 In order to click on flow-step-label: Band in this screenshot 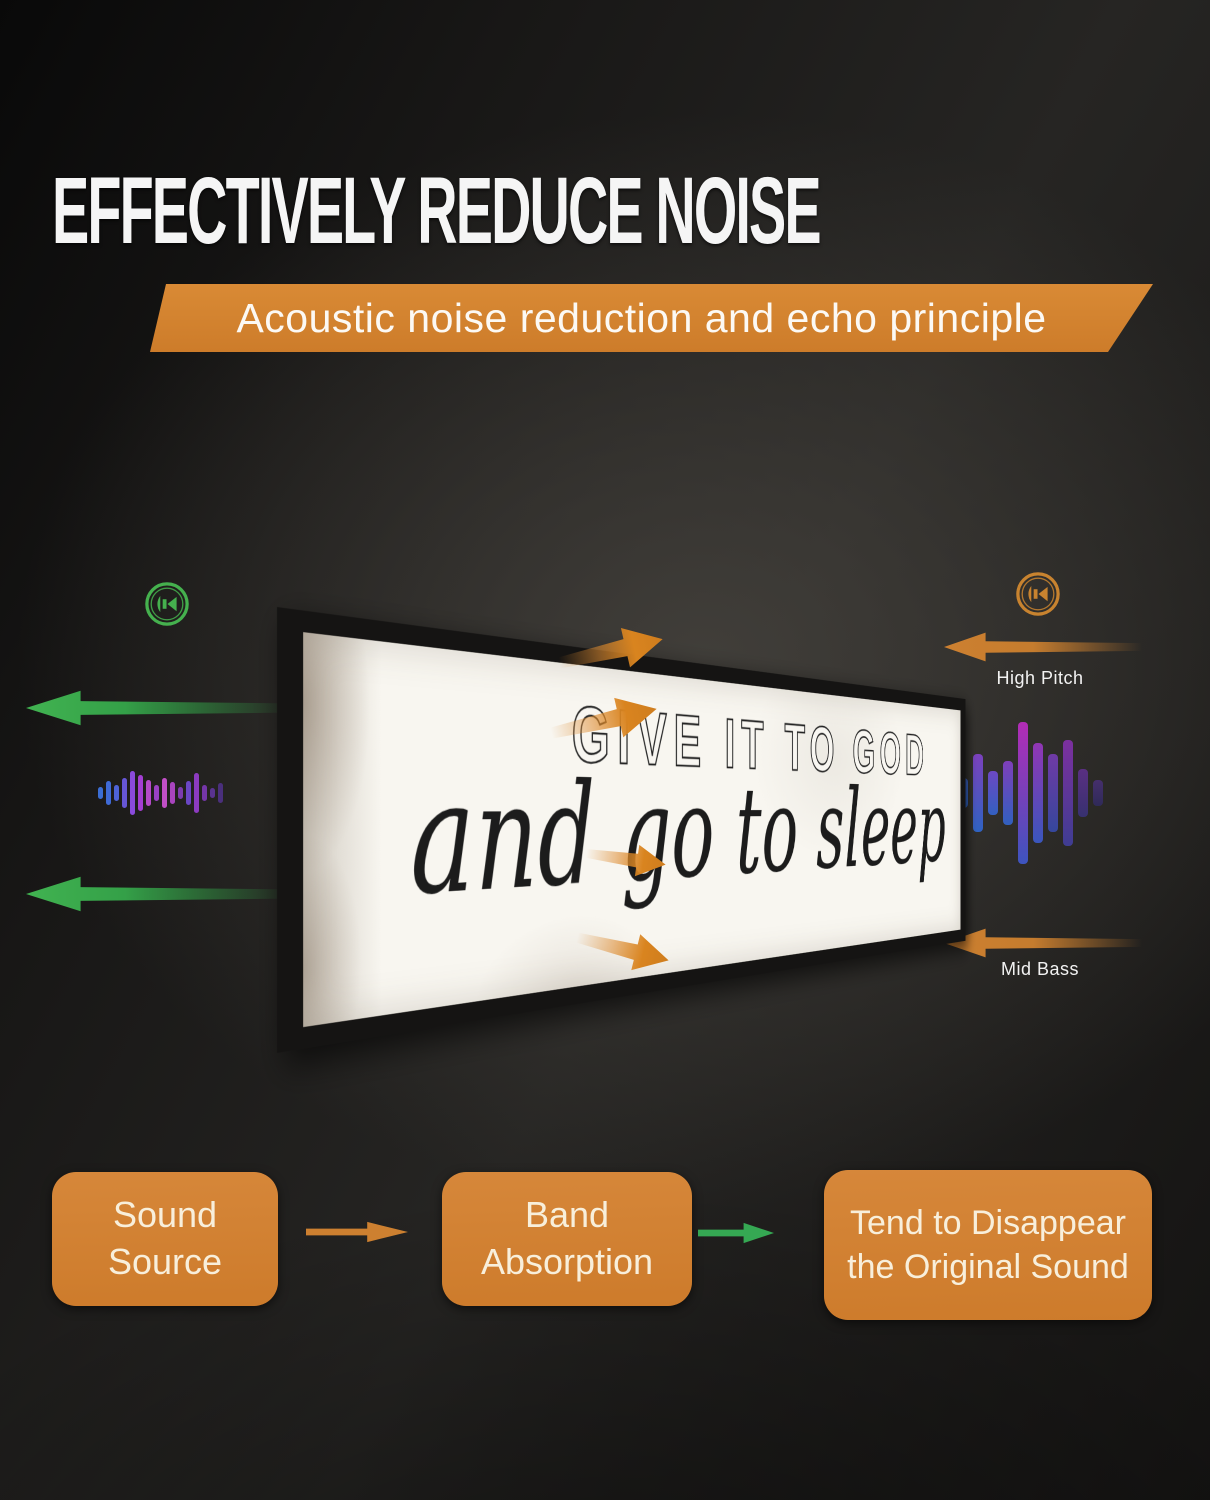, I will do `click(567, 1215)`.